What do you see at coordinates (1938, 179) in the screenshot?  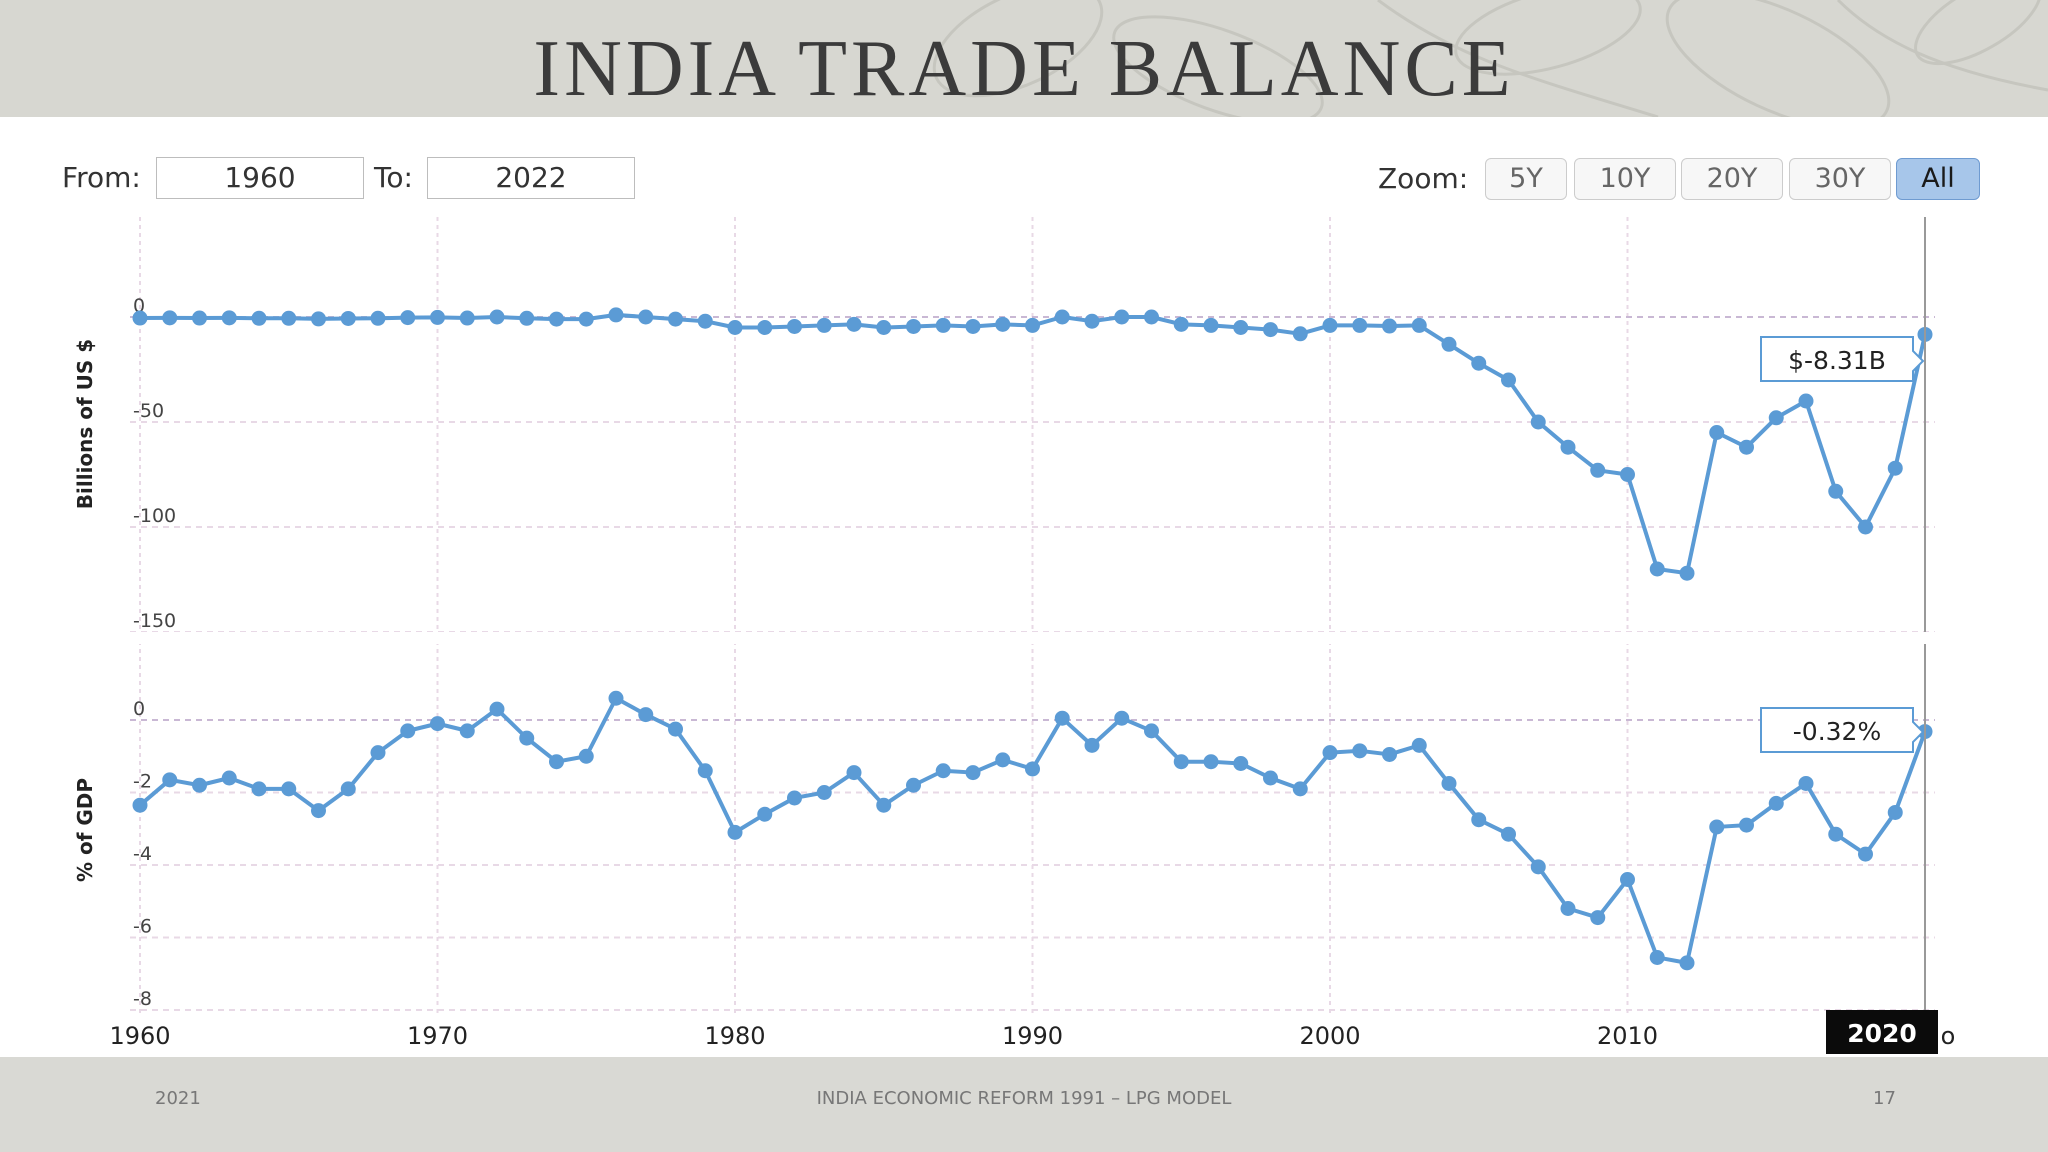 I see `zoom-all-button: All` at bounding box center [1938, 179].